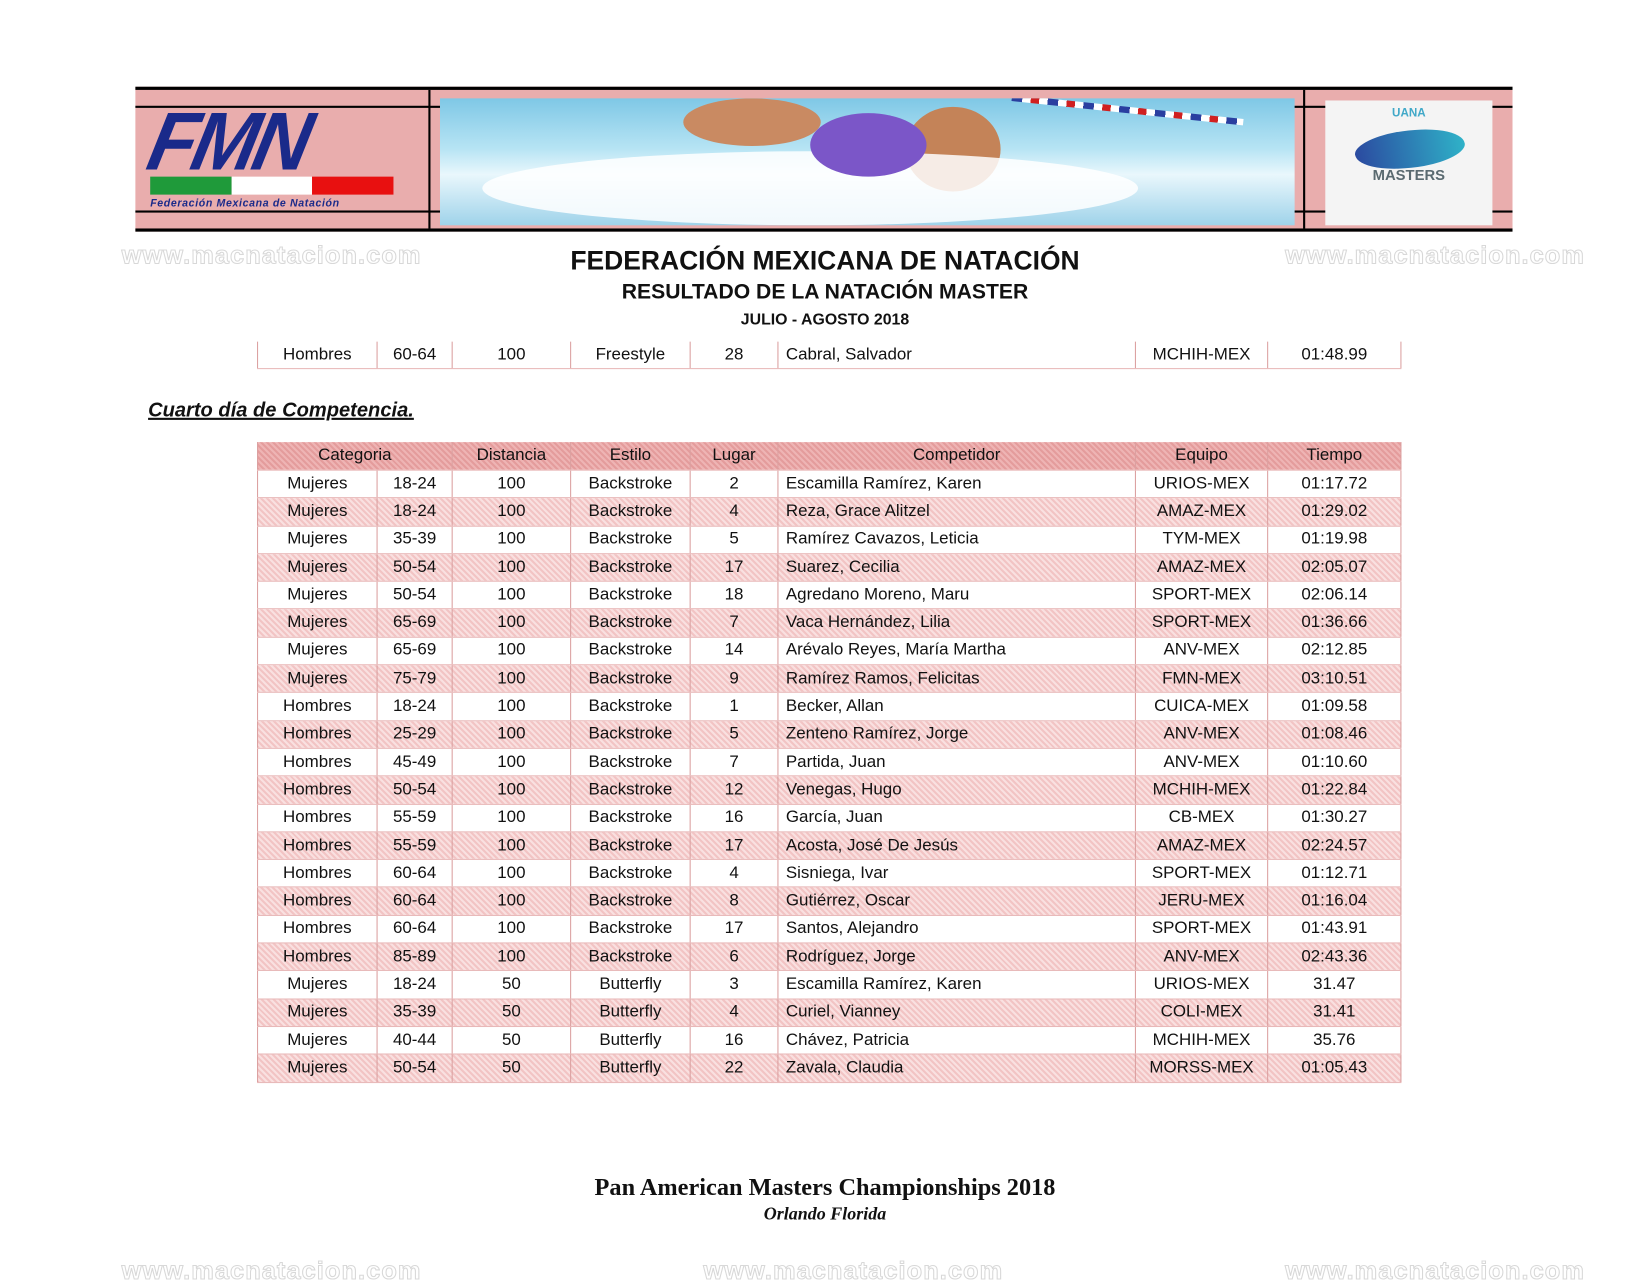 The height and width of the screenshot is (1286, 1650). What do you see at coordinates (956, 957) in the screenshot?
I see `cell-competitor: Rodríguez, Jorge` at bounding box center [956, 957].